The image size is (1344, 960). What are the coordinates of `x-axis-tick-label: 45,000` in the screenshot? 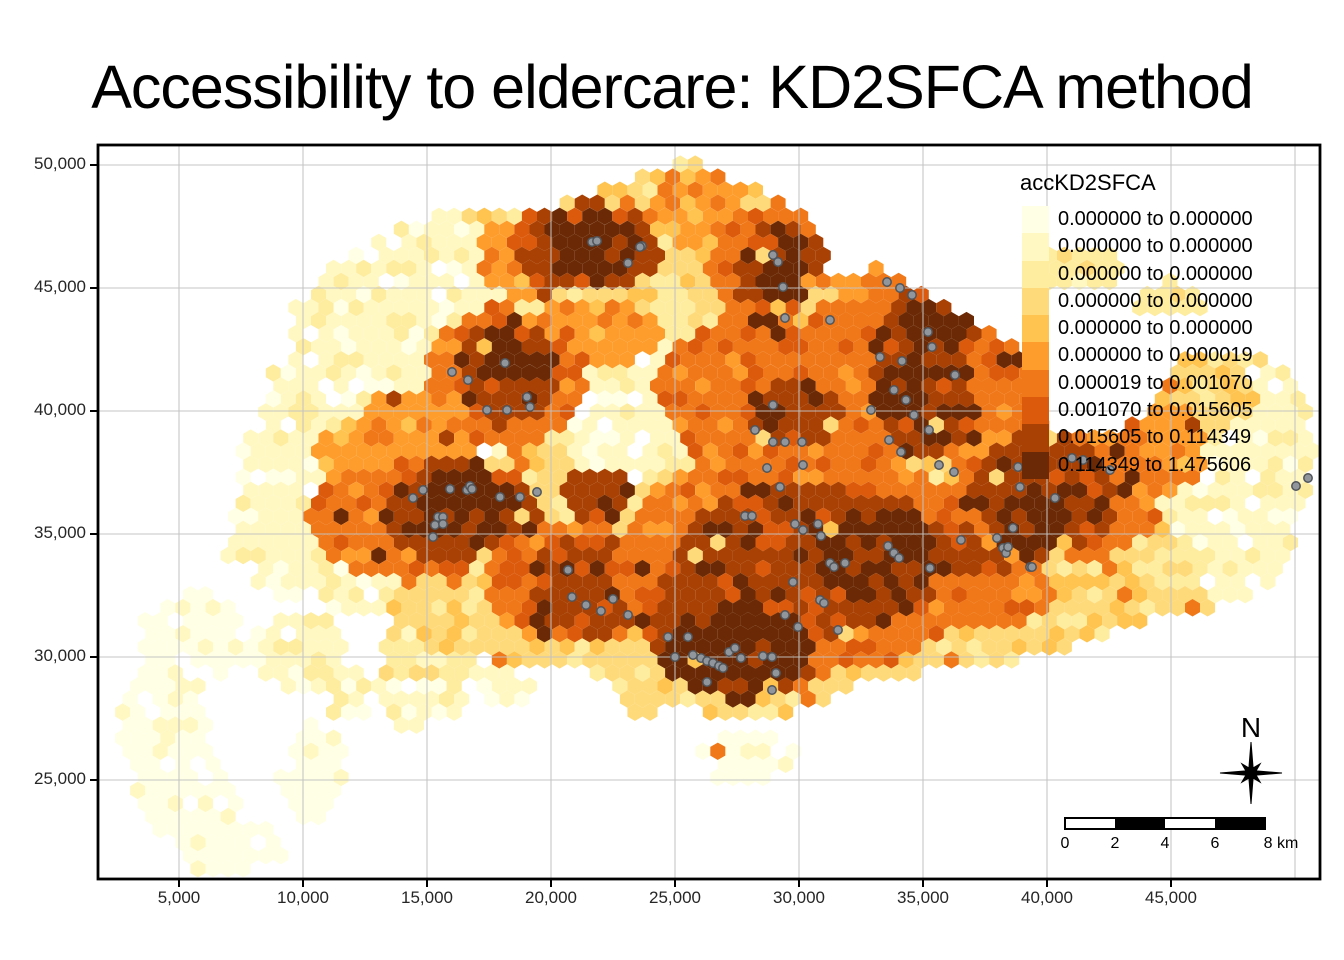 It's located at (1171, 897).